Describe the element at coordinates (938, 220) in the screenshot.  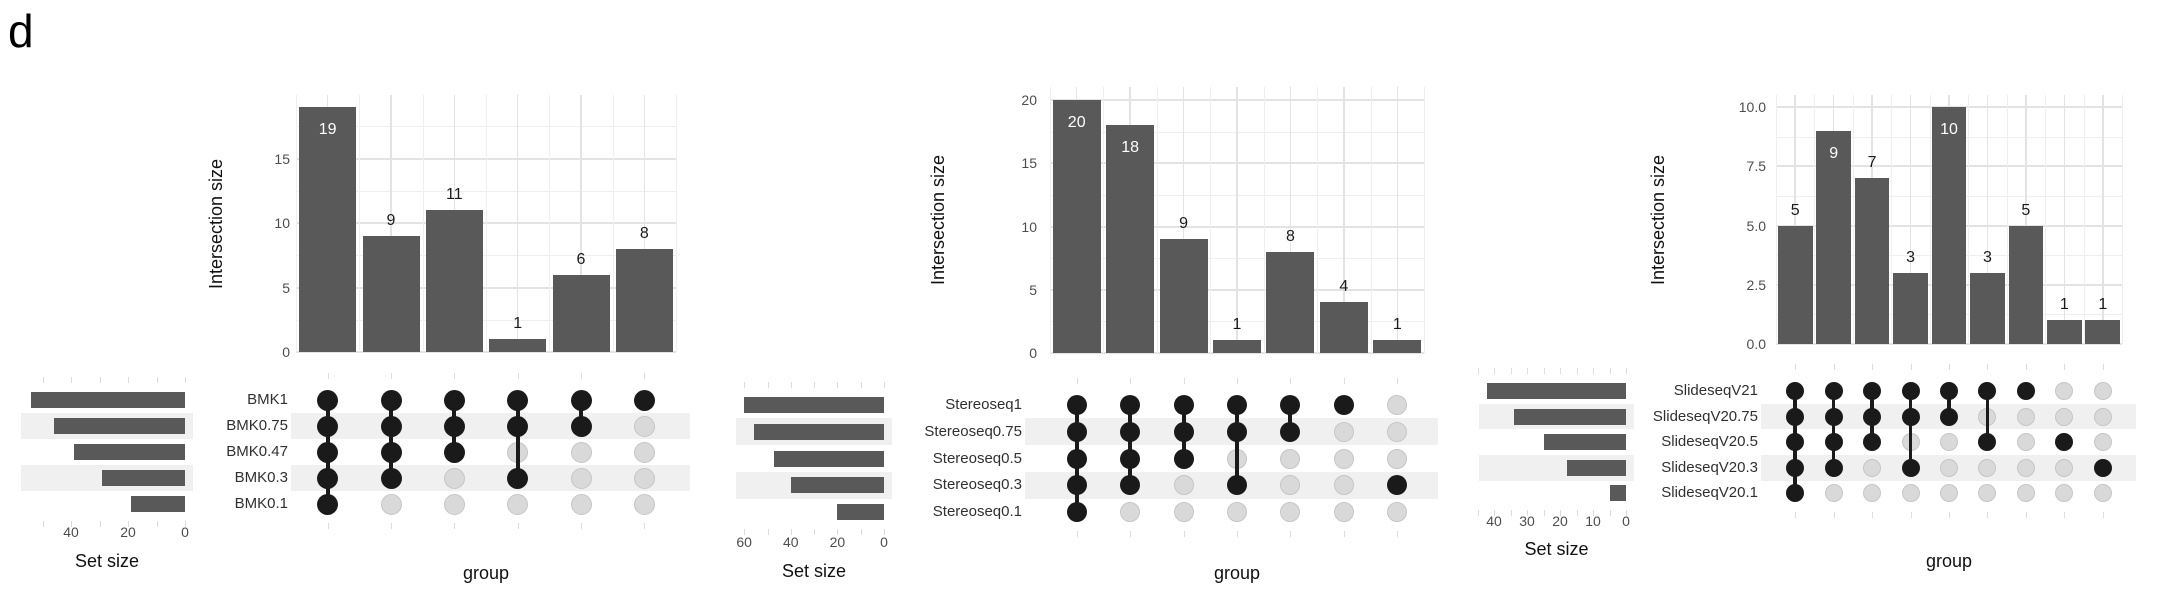
I see `intersection-size-axis-title: Intersection size` at that location.